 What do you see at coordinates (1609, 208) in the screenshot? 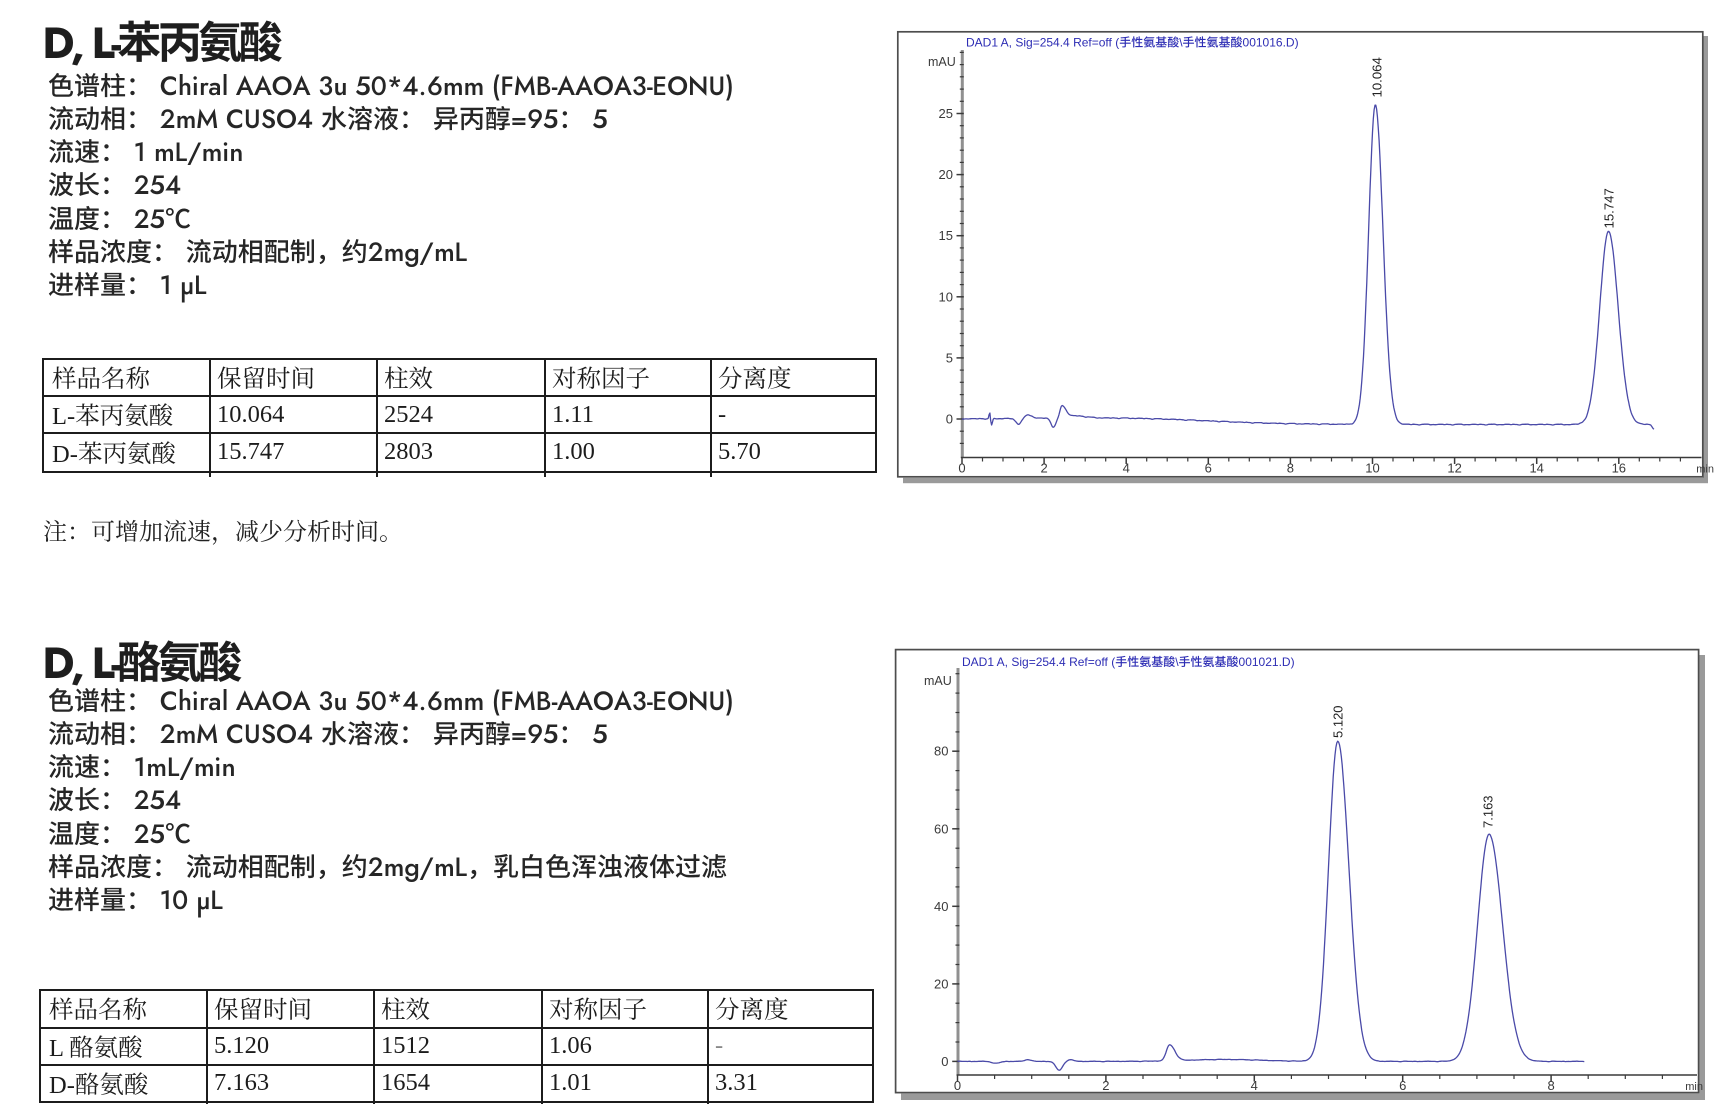
I see `svg-text: 15.747` at bounding box center [1609, 208].